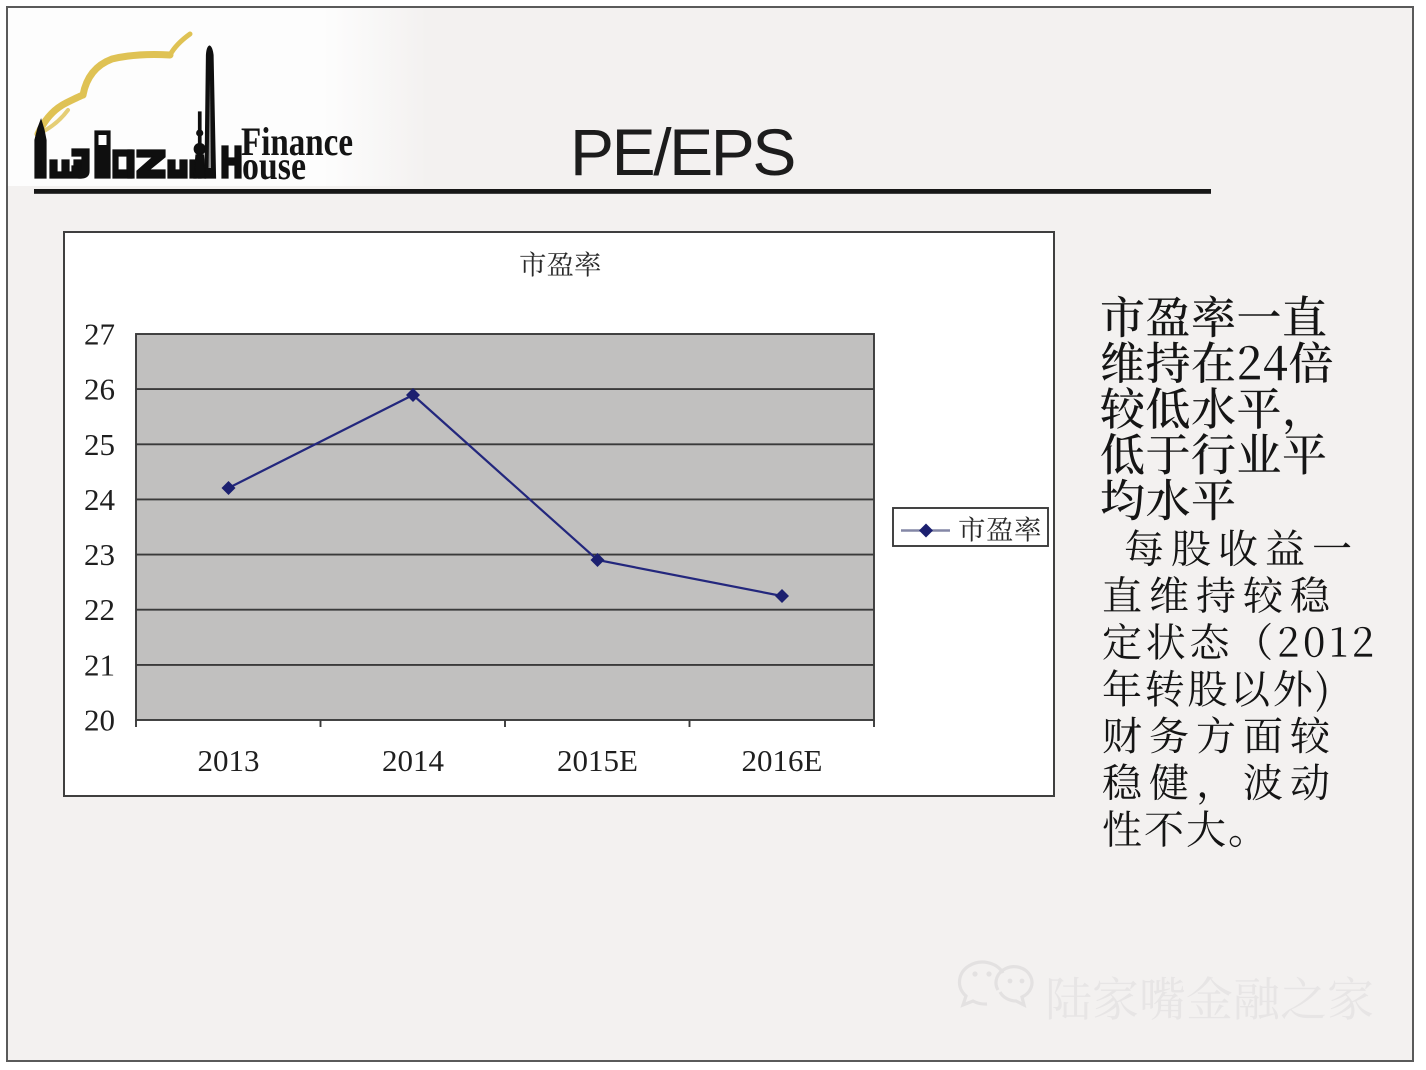 The image size is (1426, 1070). Describe the element at coordinates (99, 334) in the screenshot. I see `svg-text: 27` at that location.